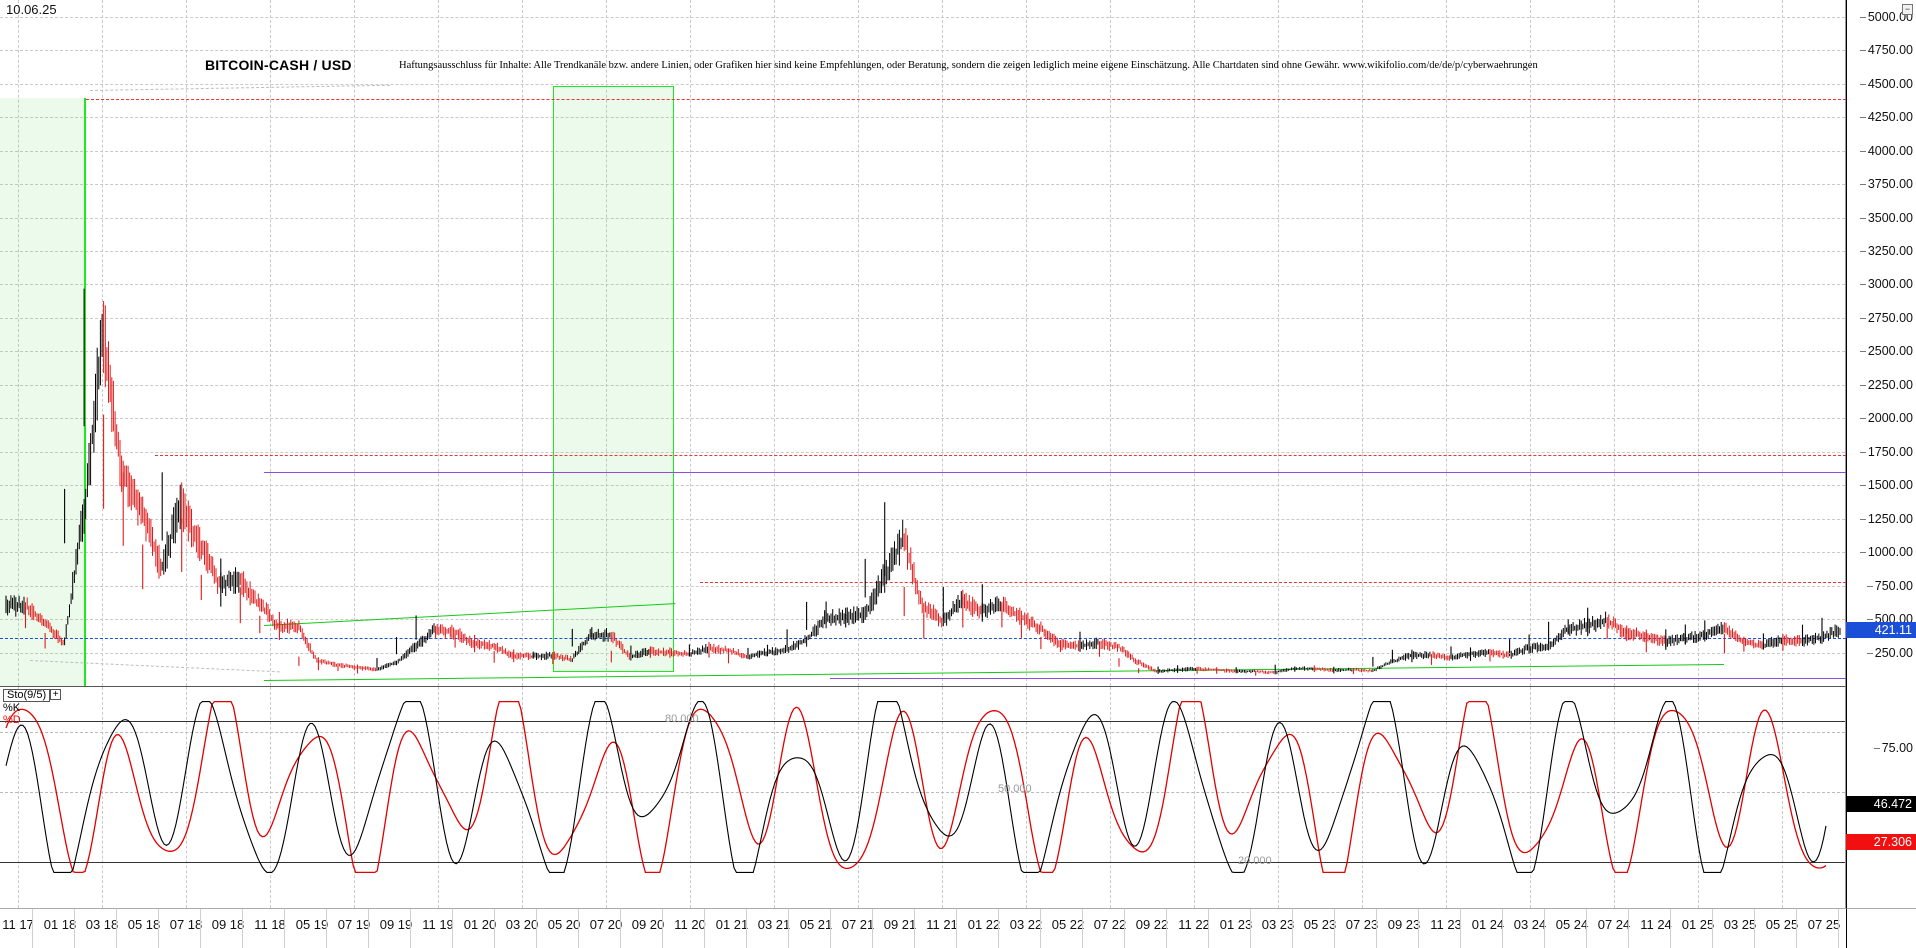  What do you see at coordinates (1886, 117) in the screenshot?
I see `price-tick-4250: 4250.00` at bounding box center [1886, 117].